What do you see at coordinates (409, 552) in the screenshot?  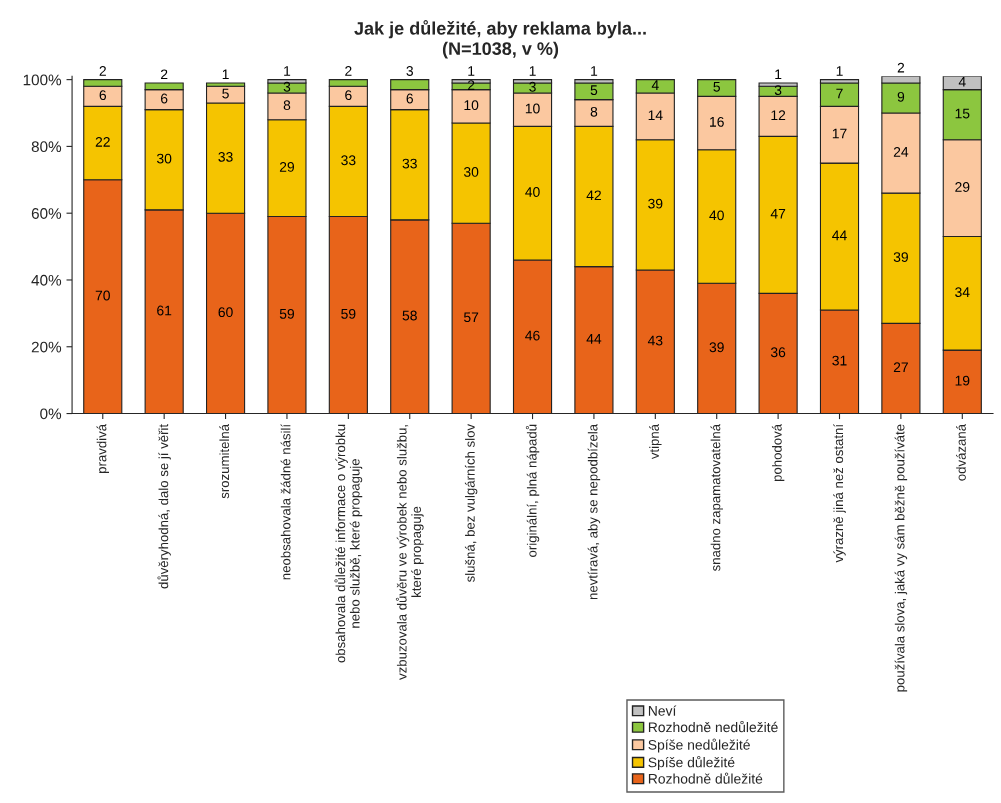 I see `x-tick-label: vzbuzovala důvěru ve výrobek nebo službu, které propaguje` at bounding box center [409, 552].